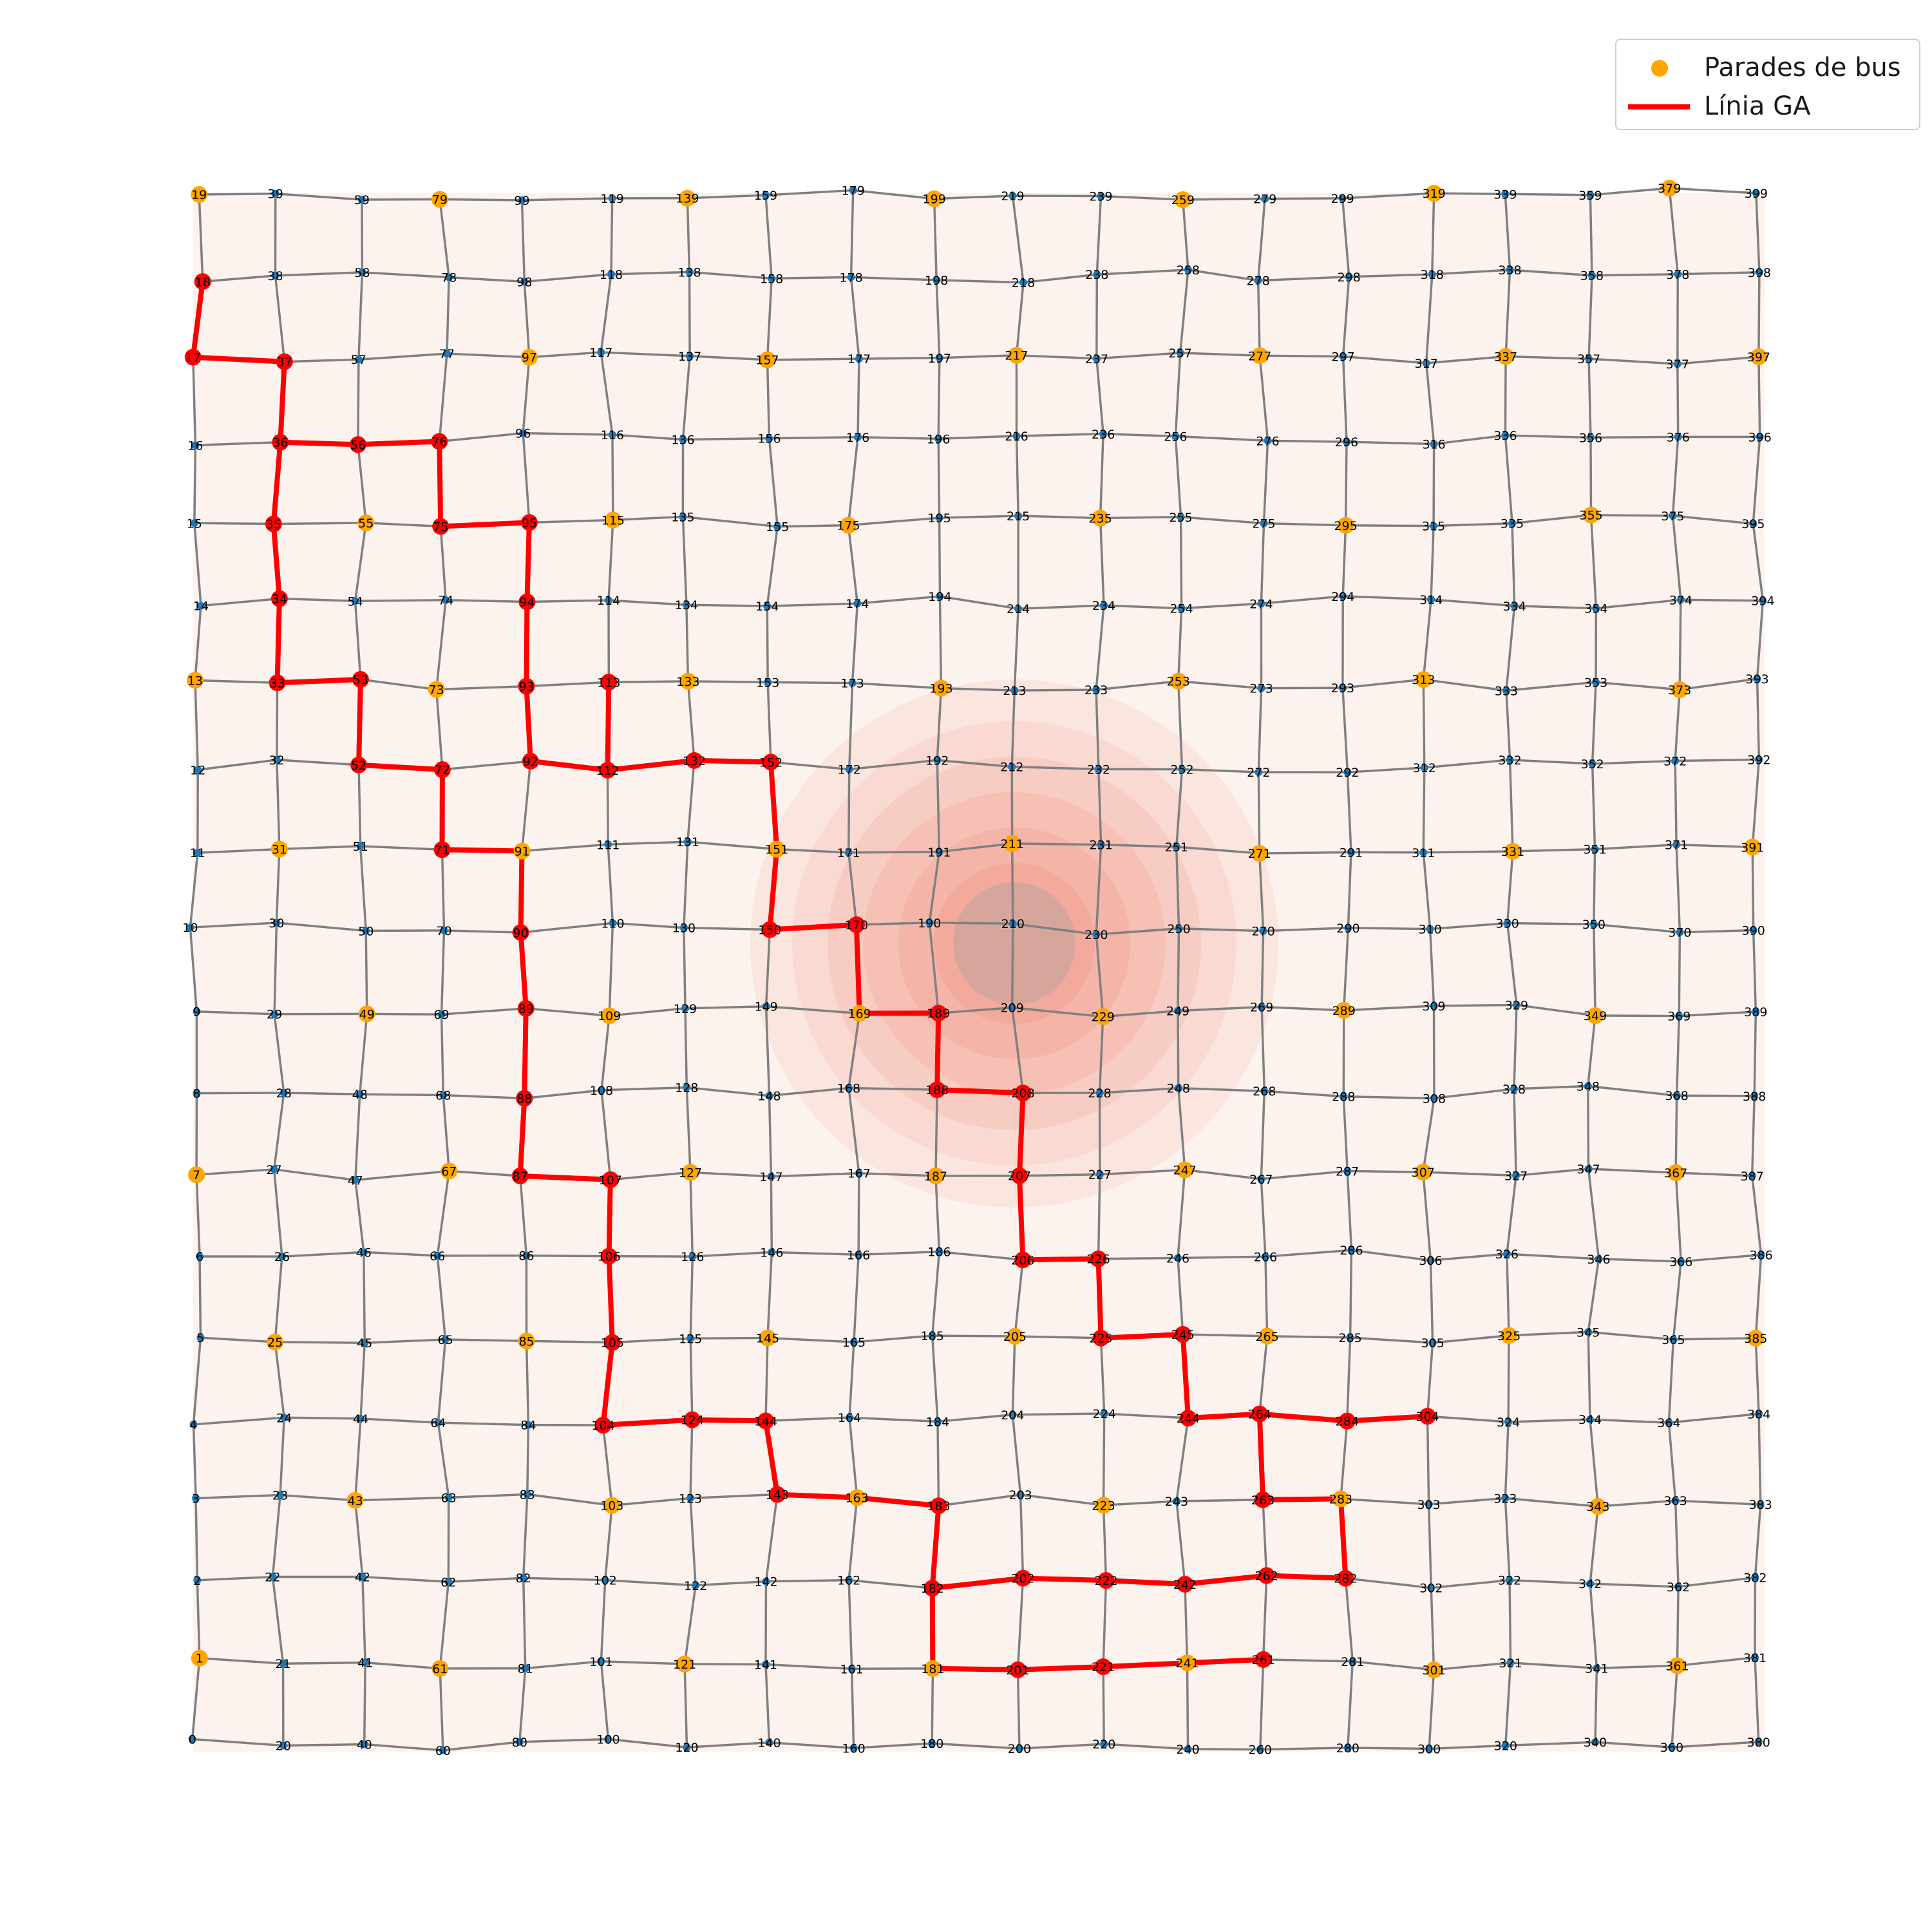 The width and height of the screenshot is (1932, 1932). What do you see at coordinates (1347, 443) in the screenshot?
I see `node-label: 296` at bounding box center [1347, 443].